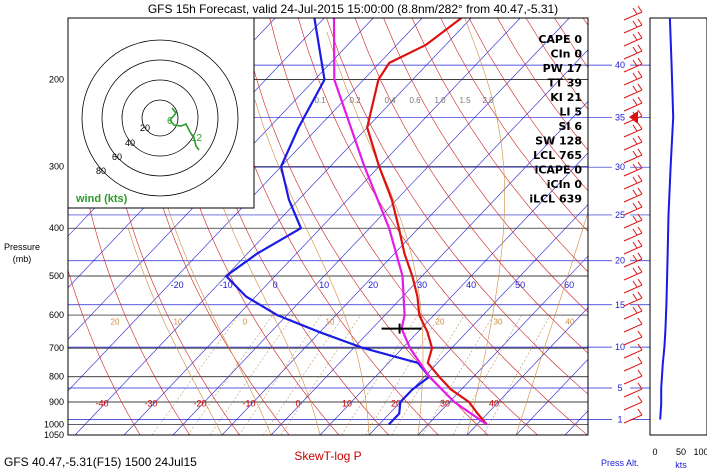  Describe the element at coordinates (620, 65) in the screenshot. I see `altitude-tick-40: 40` at that location.